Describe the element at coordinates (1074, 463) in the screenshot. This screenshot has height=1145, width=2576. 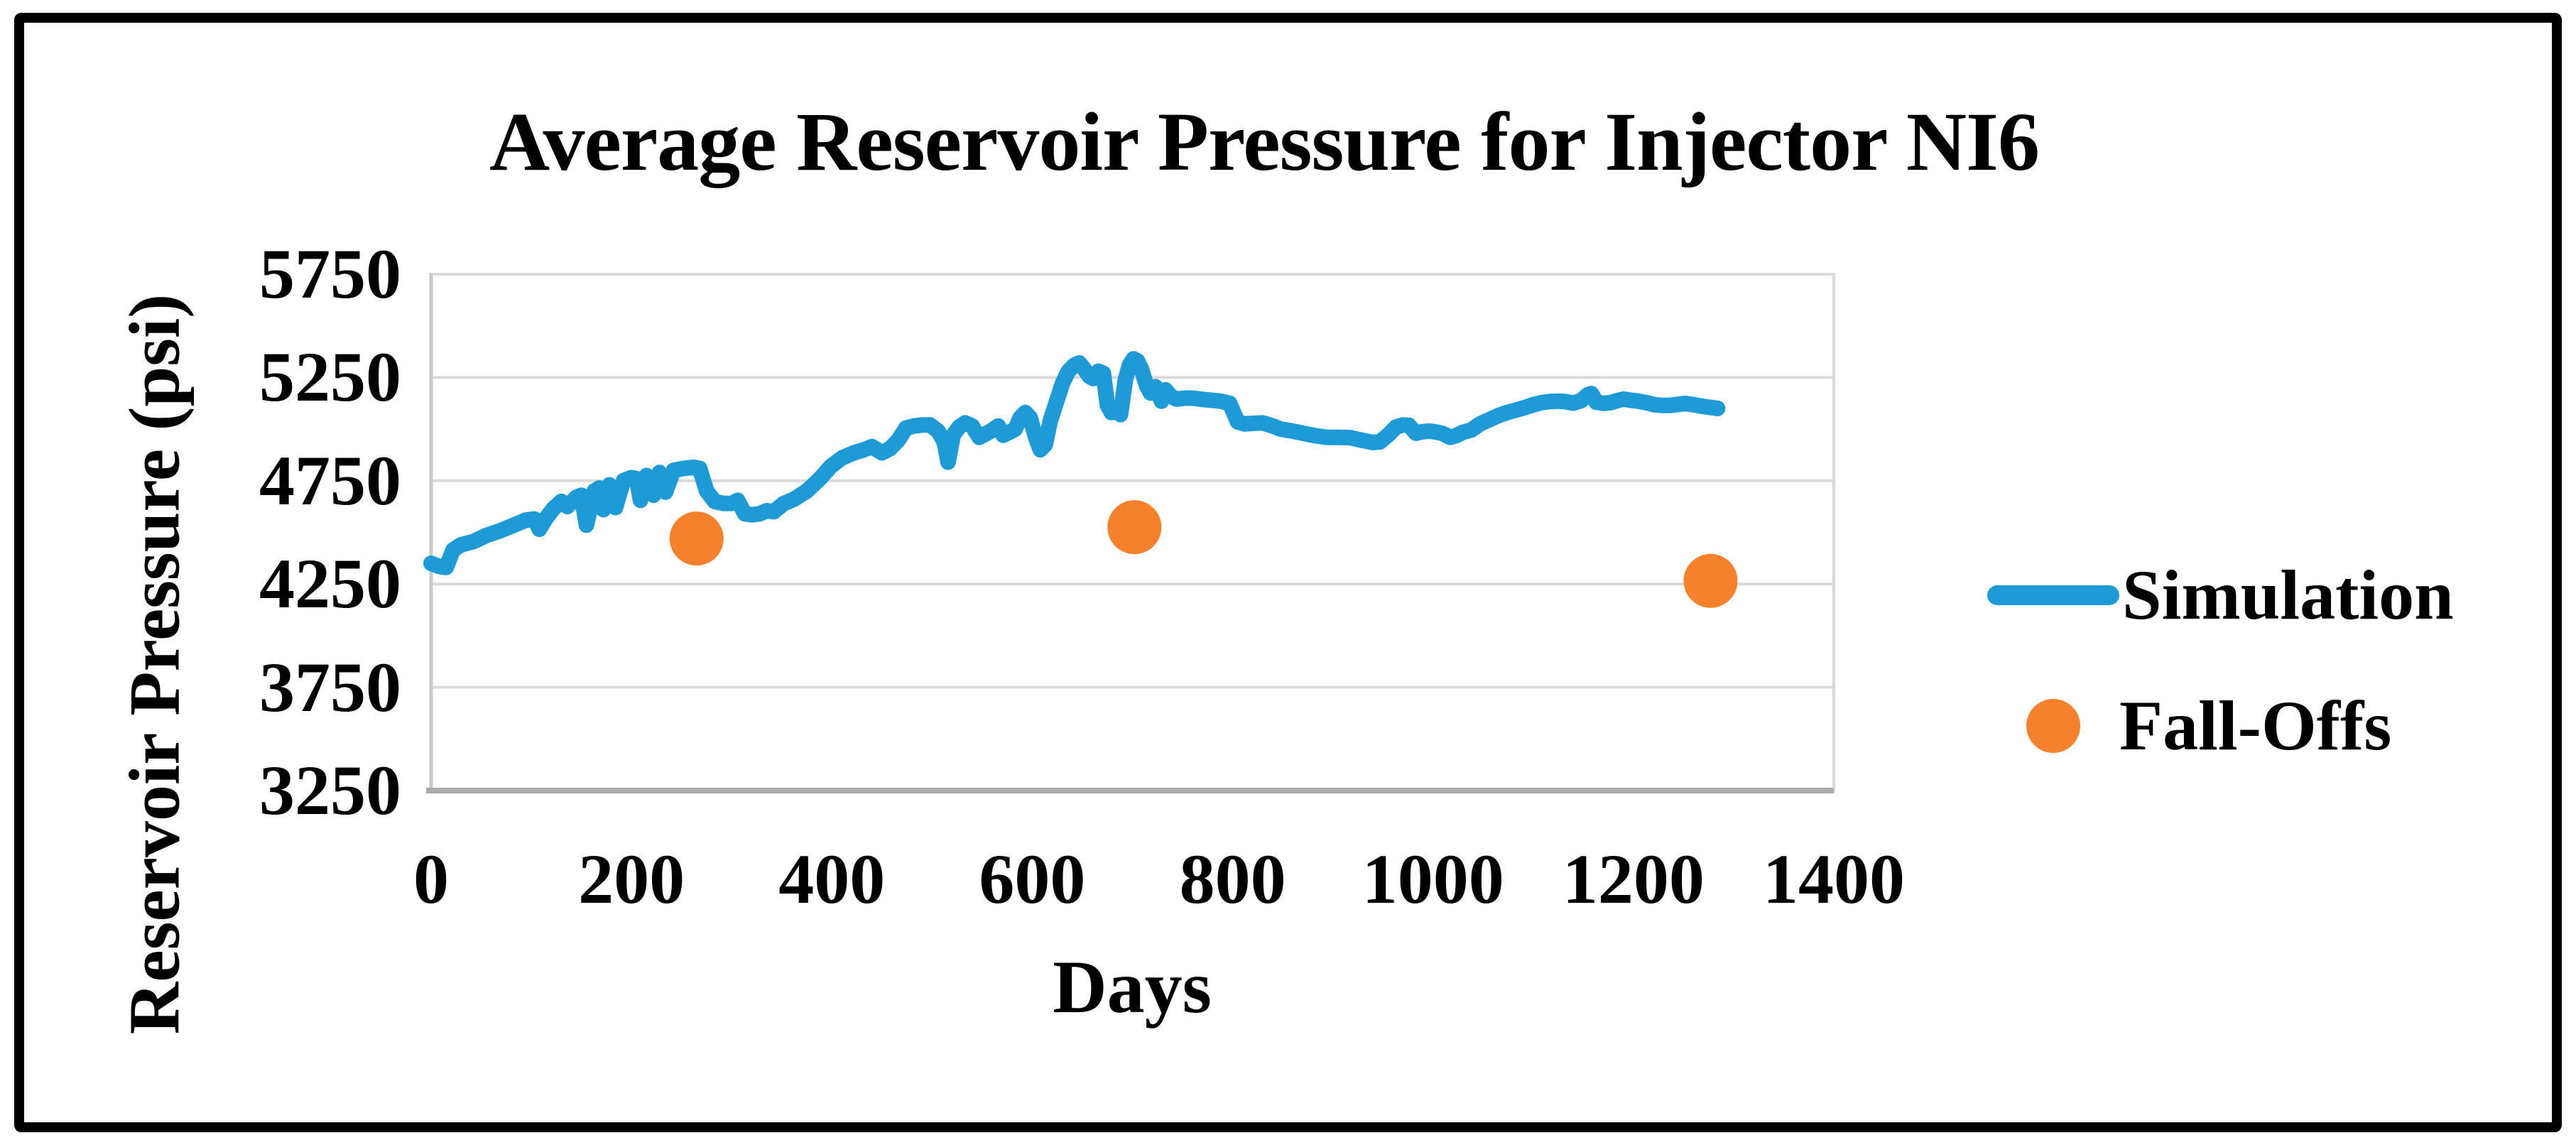
I see `simulation-line` at that location.